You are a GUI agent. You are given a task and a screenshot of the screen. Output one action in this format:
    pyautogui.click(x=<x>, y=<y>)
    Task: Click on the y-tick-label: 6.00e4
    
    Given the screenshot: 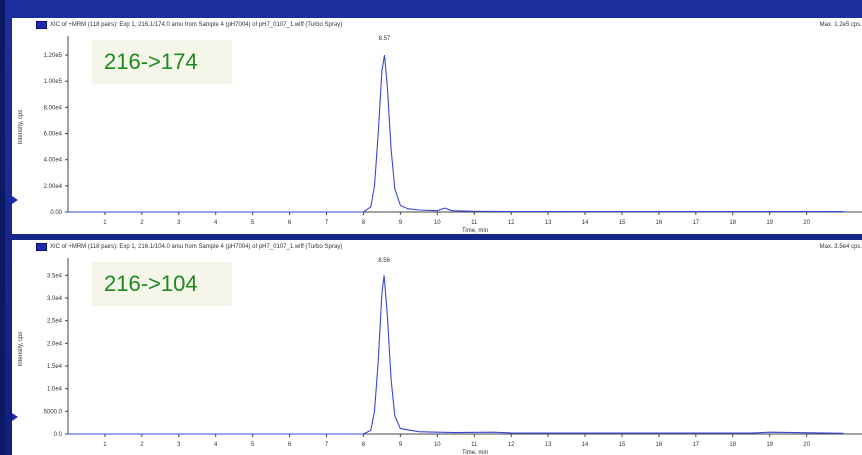 What is the action you would take?
    pyautogui.click(x=53, y=135)
    